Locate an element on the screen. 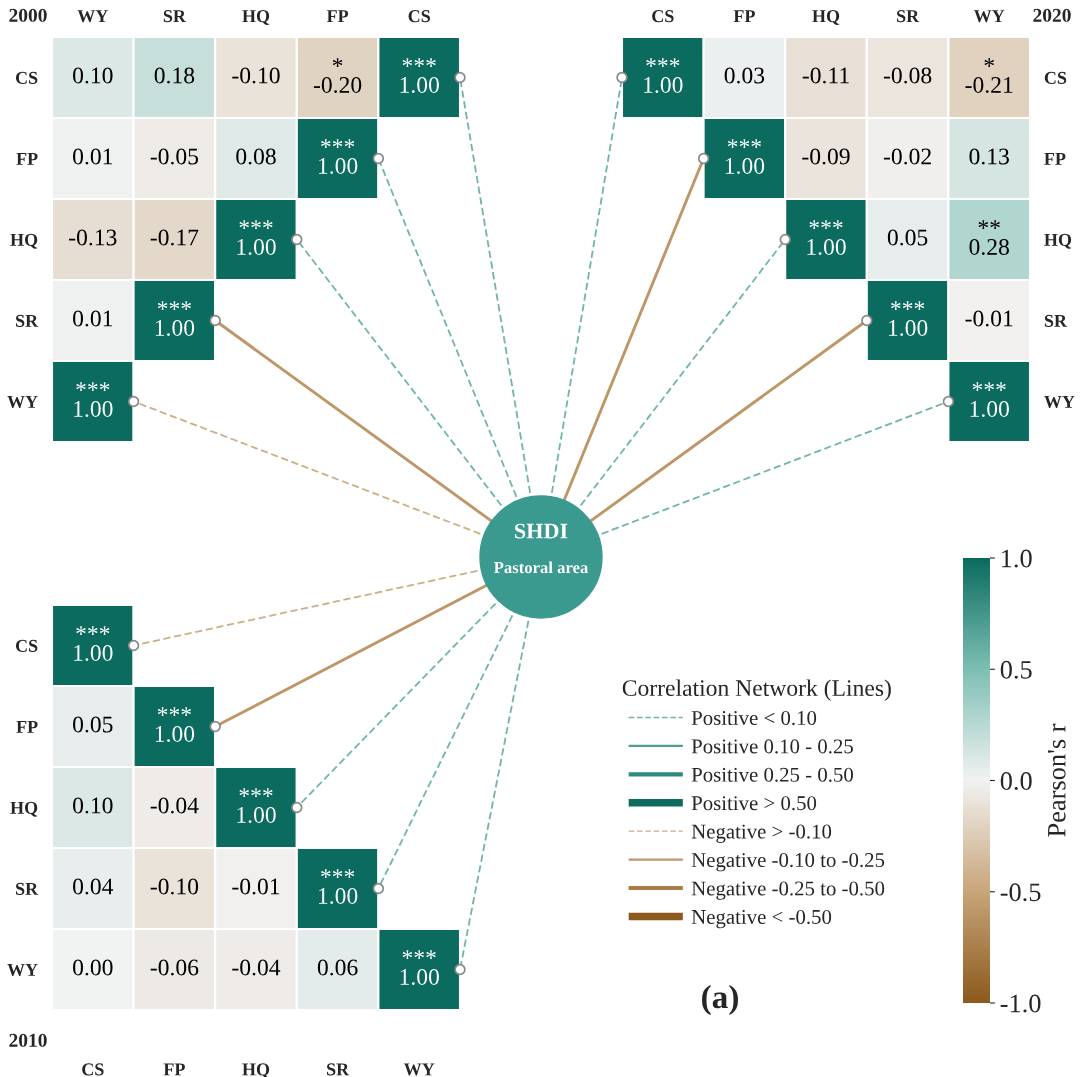  chart-title: 2020 is located at coordinates (1052, 15).